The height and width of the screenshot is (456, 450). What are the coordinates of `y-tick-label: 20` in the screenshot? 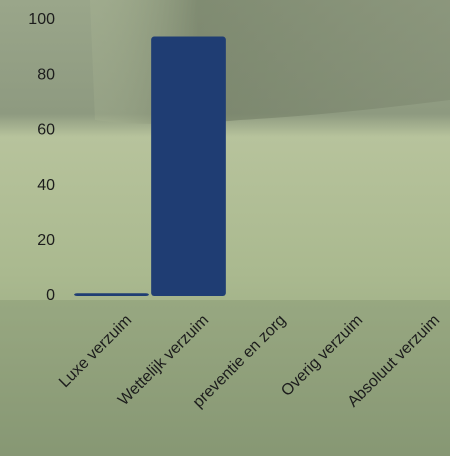 It's located at (46, 240).